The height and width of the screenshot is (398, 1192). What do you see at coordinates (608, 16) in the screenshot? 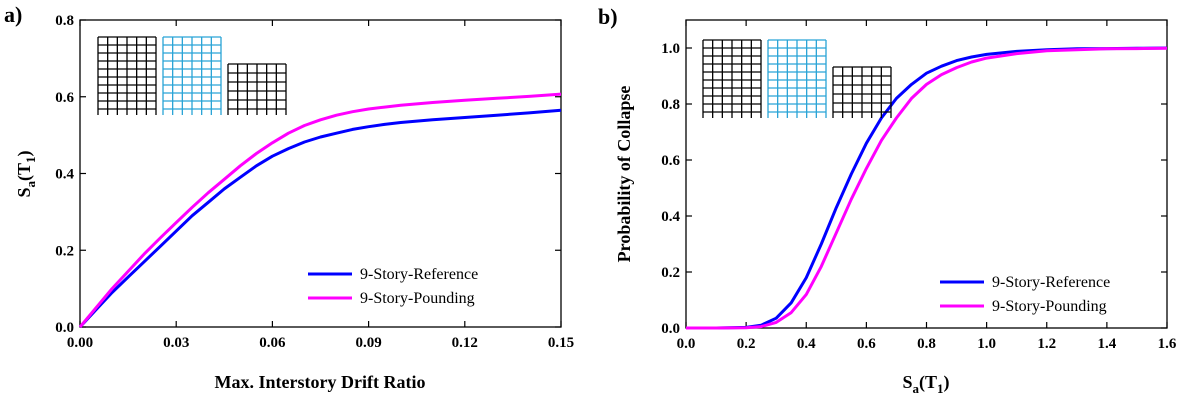
I see `panel-b-label: b)` at bounding box center [608, 16].